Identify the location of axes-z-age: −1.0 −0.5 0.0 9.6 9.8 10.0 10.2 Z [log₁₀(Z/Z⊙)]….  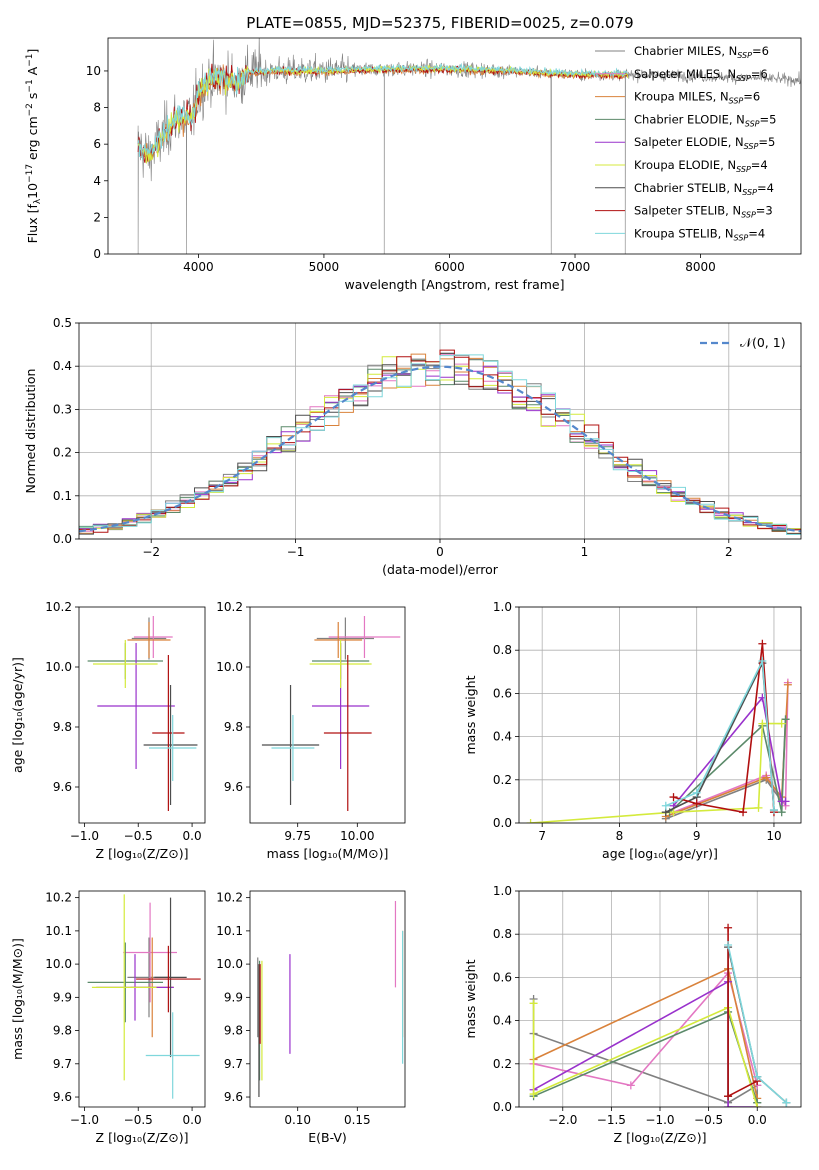
(108, 730).